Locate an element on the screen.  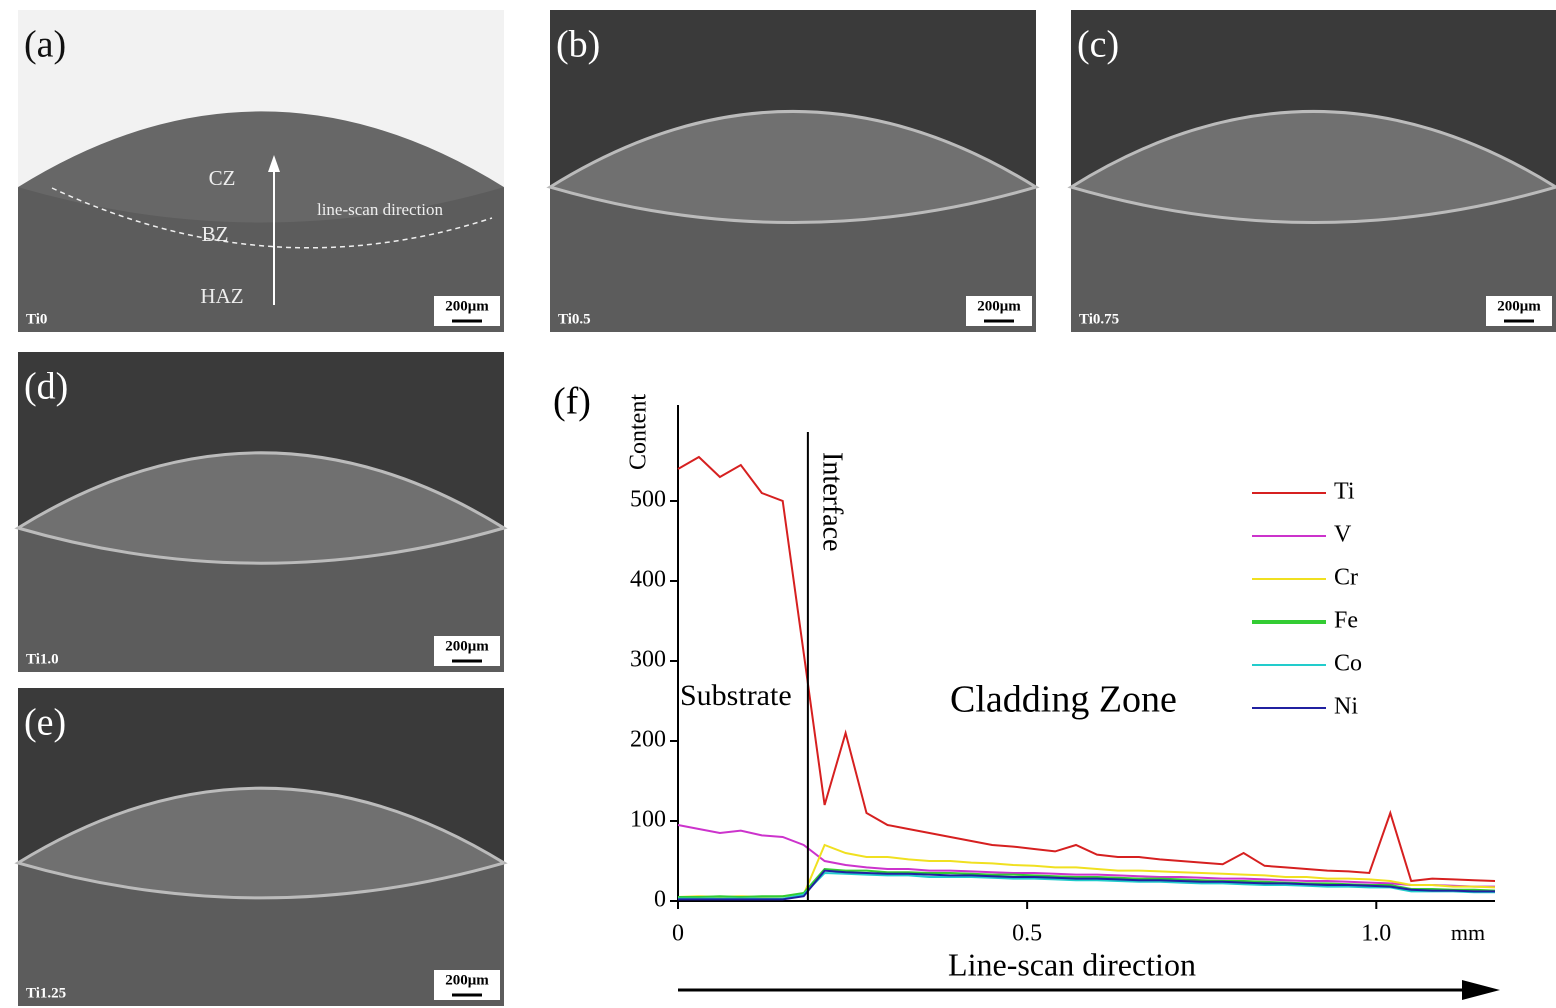
x-tick-label: 0.5 is located at coordinates (1027, 934).